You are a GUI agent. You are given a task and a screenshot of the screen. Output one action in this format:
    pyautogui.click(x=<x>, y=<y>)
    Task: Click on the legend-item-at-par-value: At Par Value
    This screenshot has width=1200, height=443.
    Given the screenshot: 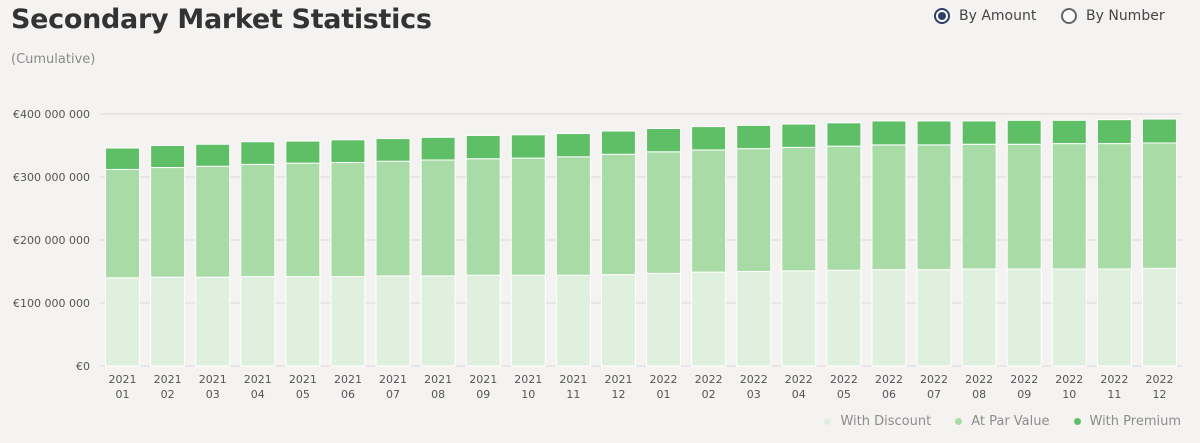 What is the action you would take?
    pyautogui.click(x=1002, y=421)
    